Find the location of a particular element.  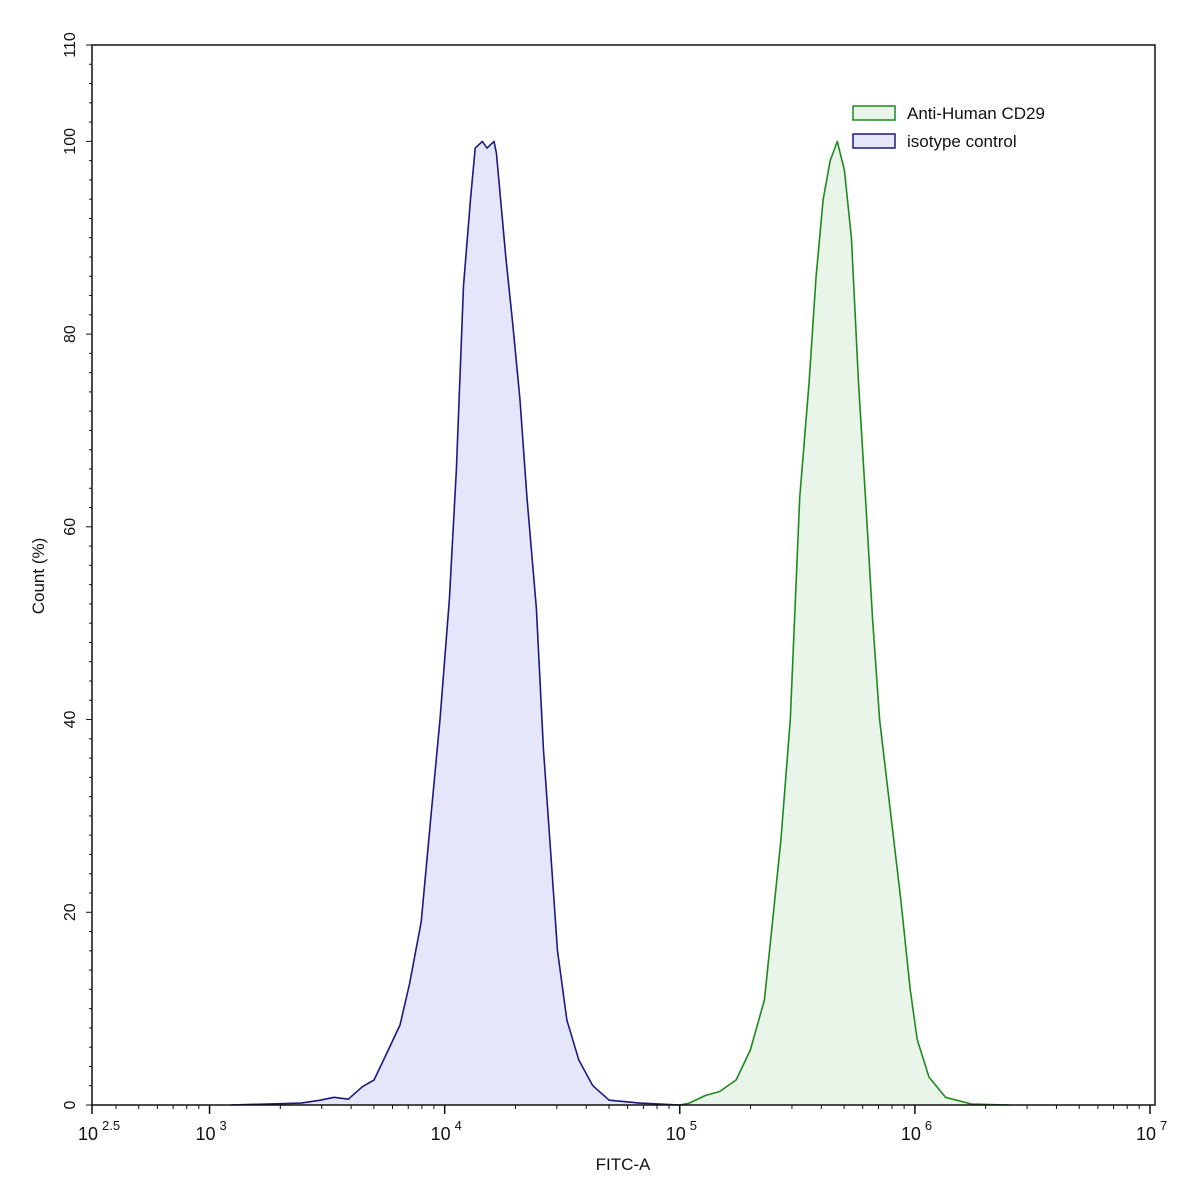

legend-label: isotype control is located at coordinates (962, 141).